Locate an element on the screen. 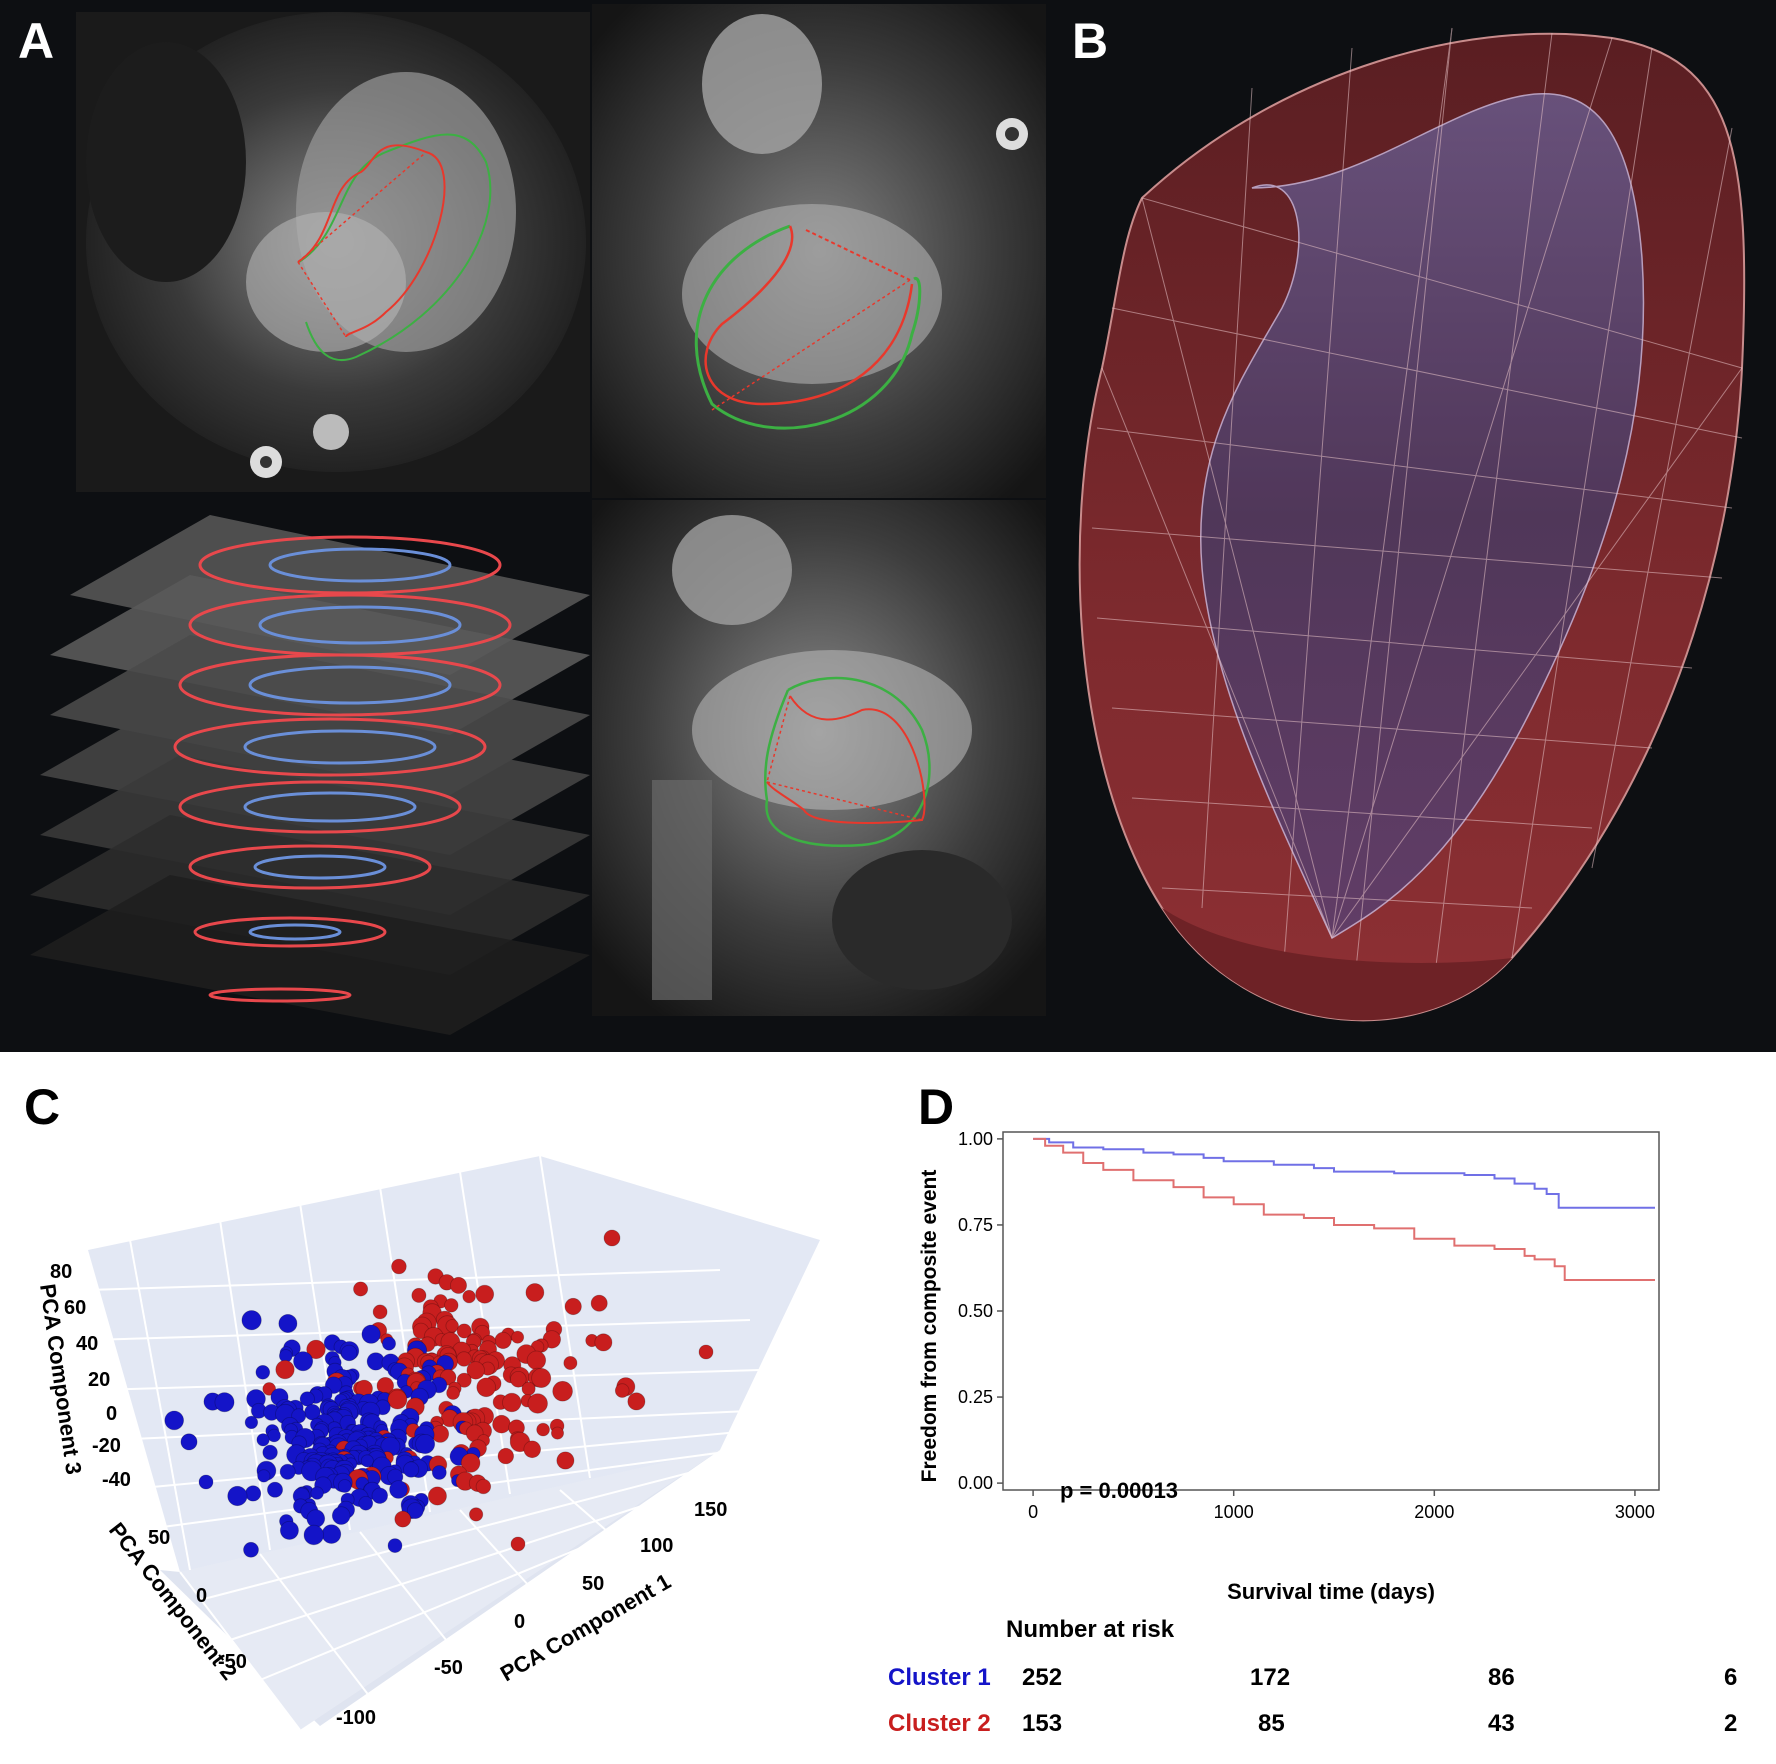  risk-row-label-cluster-1: Cluster 1 is located at coordinates (939, 1677).